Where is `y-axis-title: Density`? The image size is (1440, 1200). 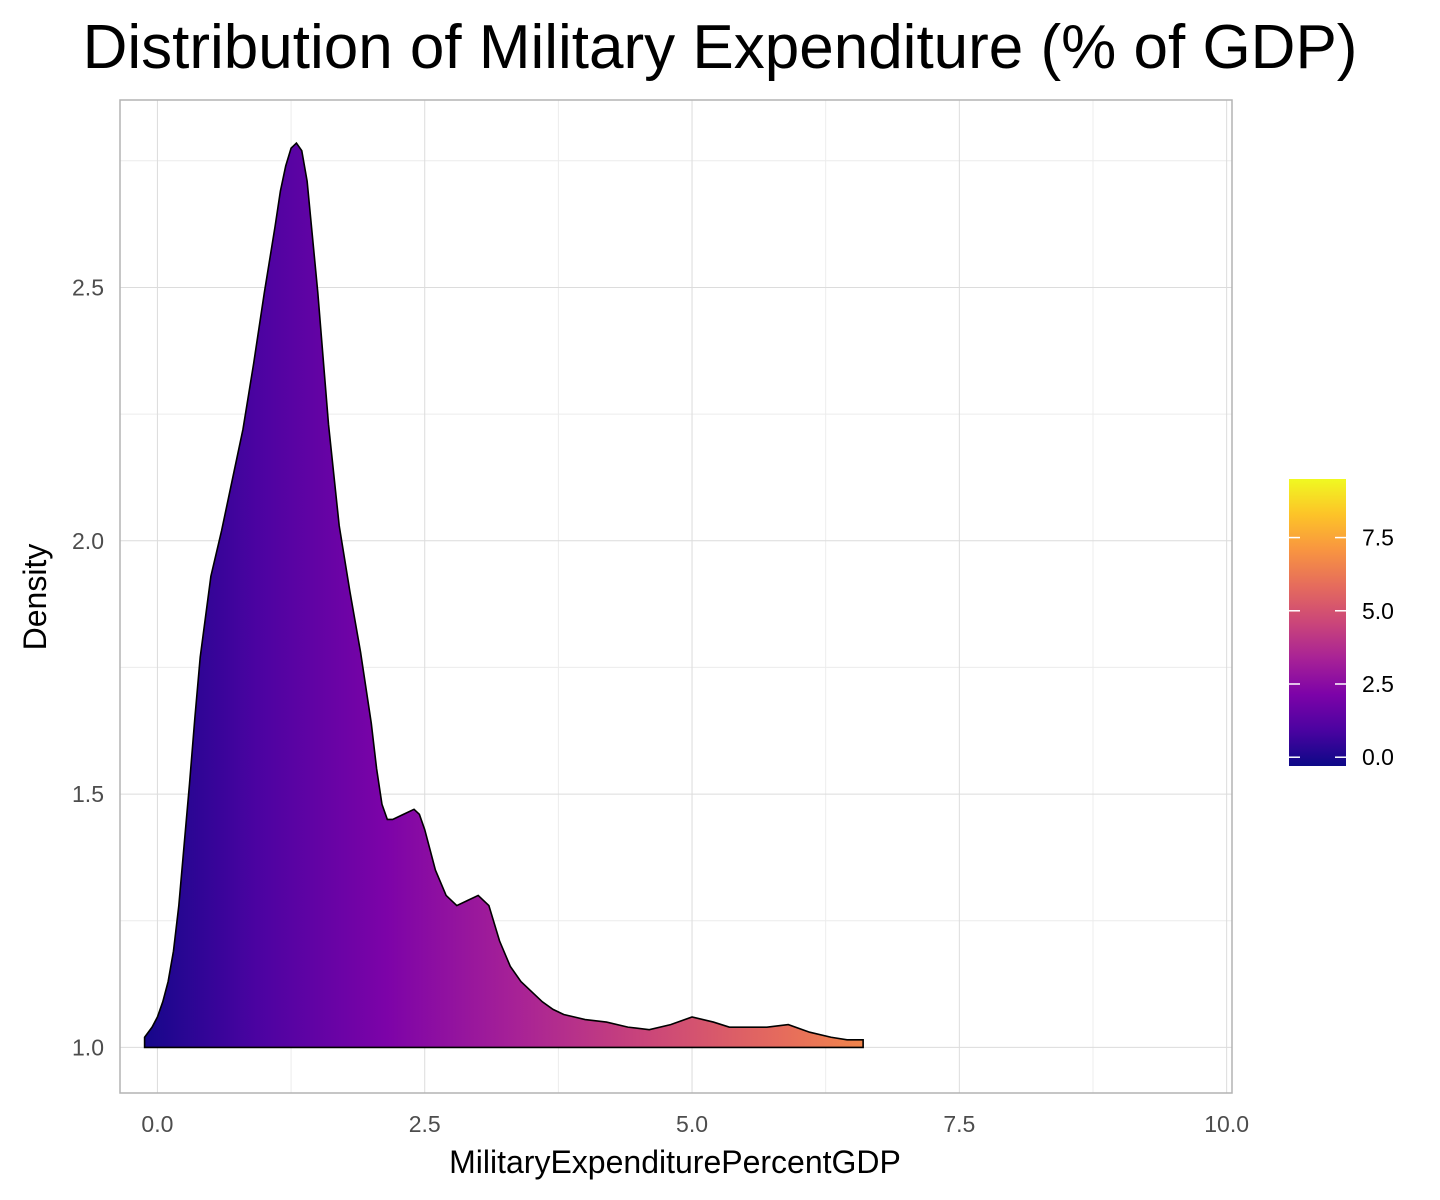 y-axis-title: Density is located at coordinates (35, 597).